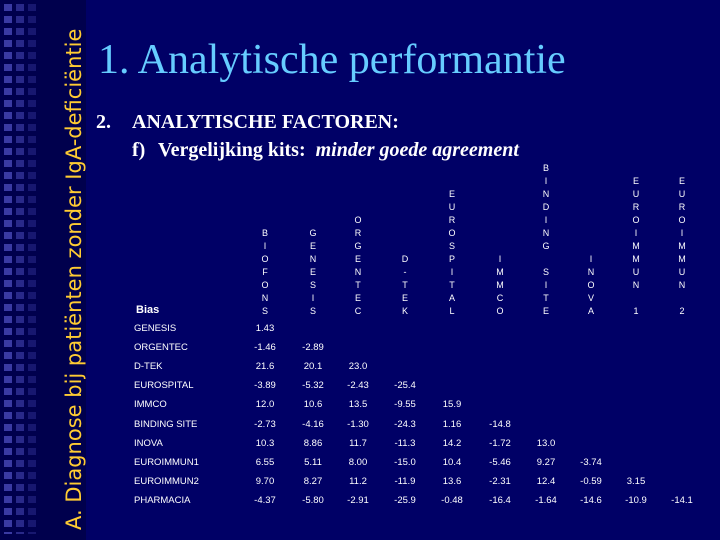  Describe the element at coordinates (500, 298) in the screenshot. I see `column-header-char: C` at that location.